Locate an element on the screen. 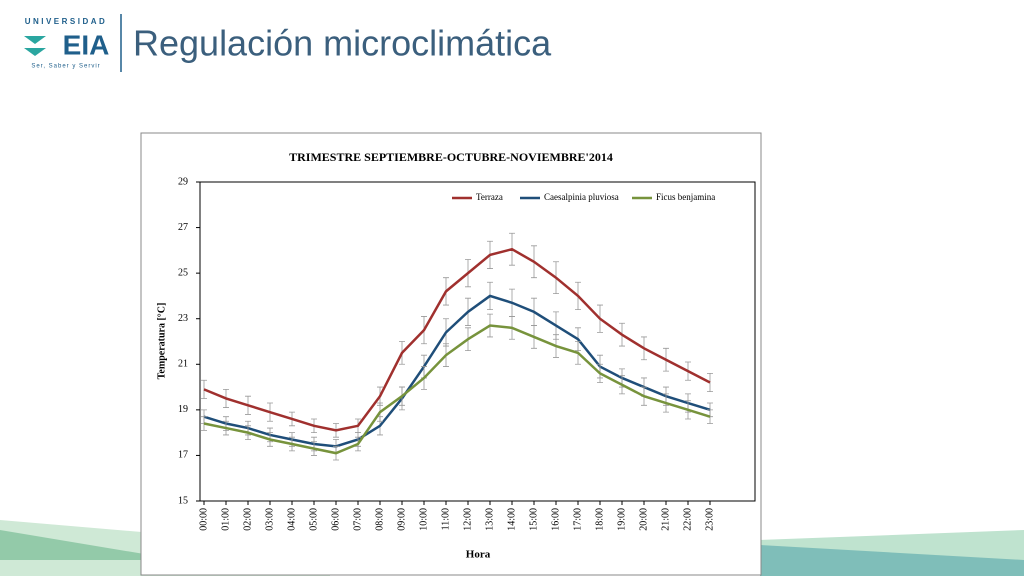  x-tick-label: 10:00 is located at coordinates (423, 519).